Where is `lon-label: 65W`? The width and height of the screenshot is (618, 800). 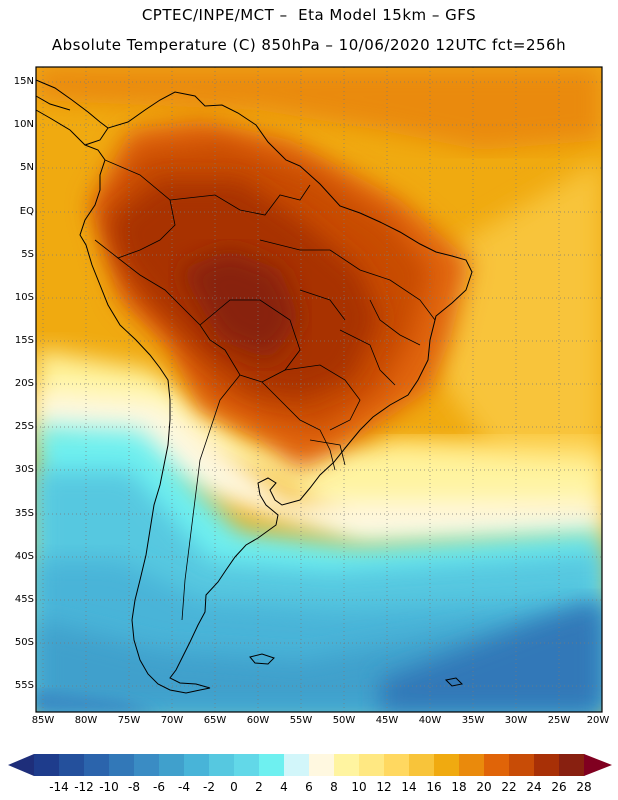 lon-label: 65W is located at coordinates (215, 720).